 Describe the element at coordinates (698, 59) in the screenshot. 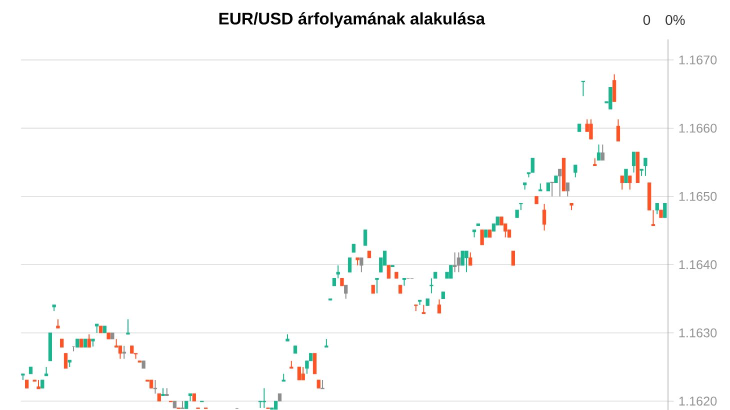

I see `y-tick-label: 1.1670` at that location.